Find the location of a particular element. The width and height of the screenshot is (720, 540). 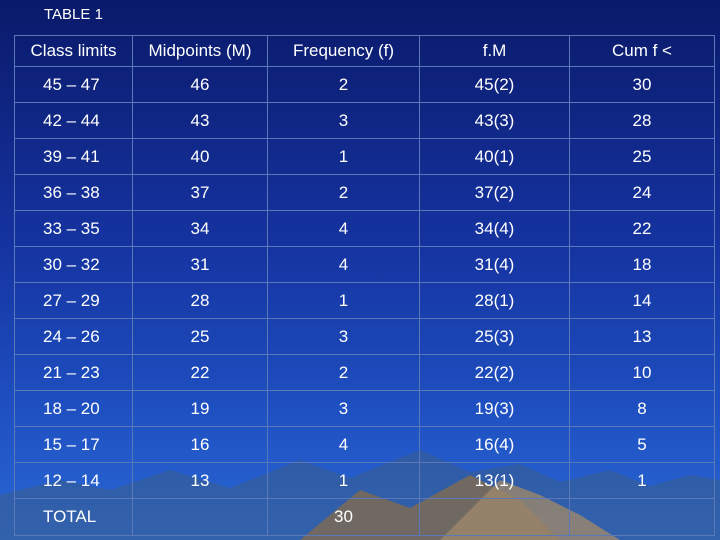

cum-f-cell: 28 is located at coordinates (642, 120).